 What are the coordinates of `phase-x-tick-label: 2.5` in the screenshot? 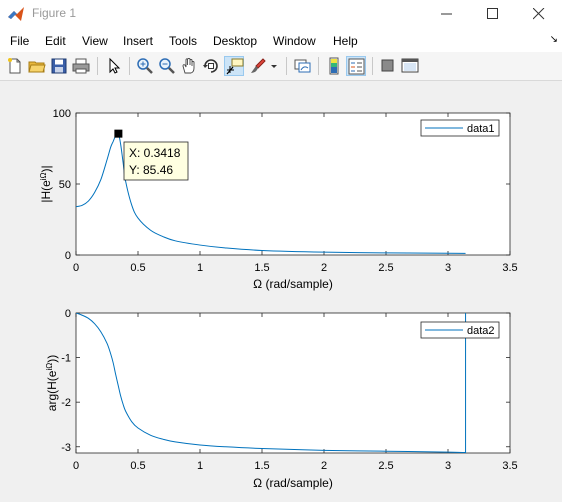 It's located at (385, 466).